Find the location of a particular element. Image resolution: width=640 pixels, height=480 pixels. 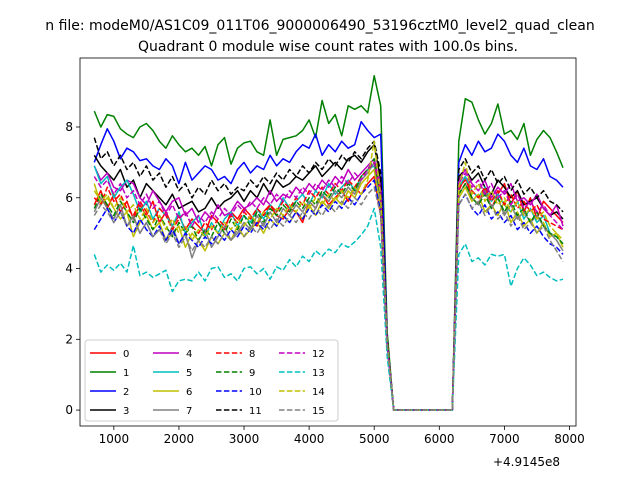

legend-label: 2 is located at coordinates (126, 392).